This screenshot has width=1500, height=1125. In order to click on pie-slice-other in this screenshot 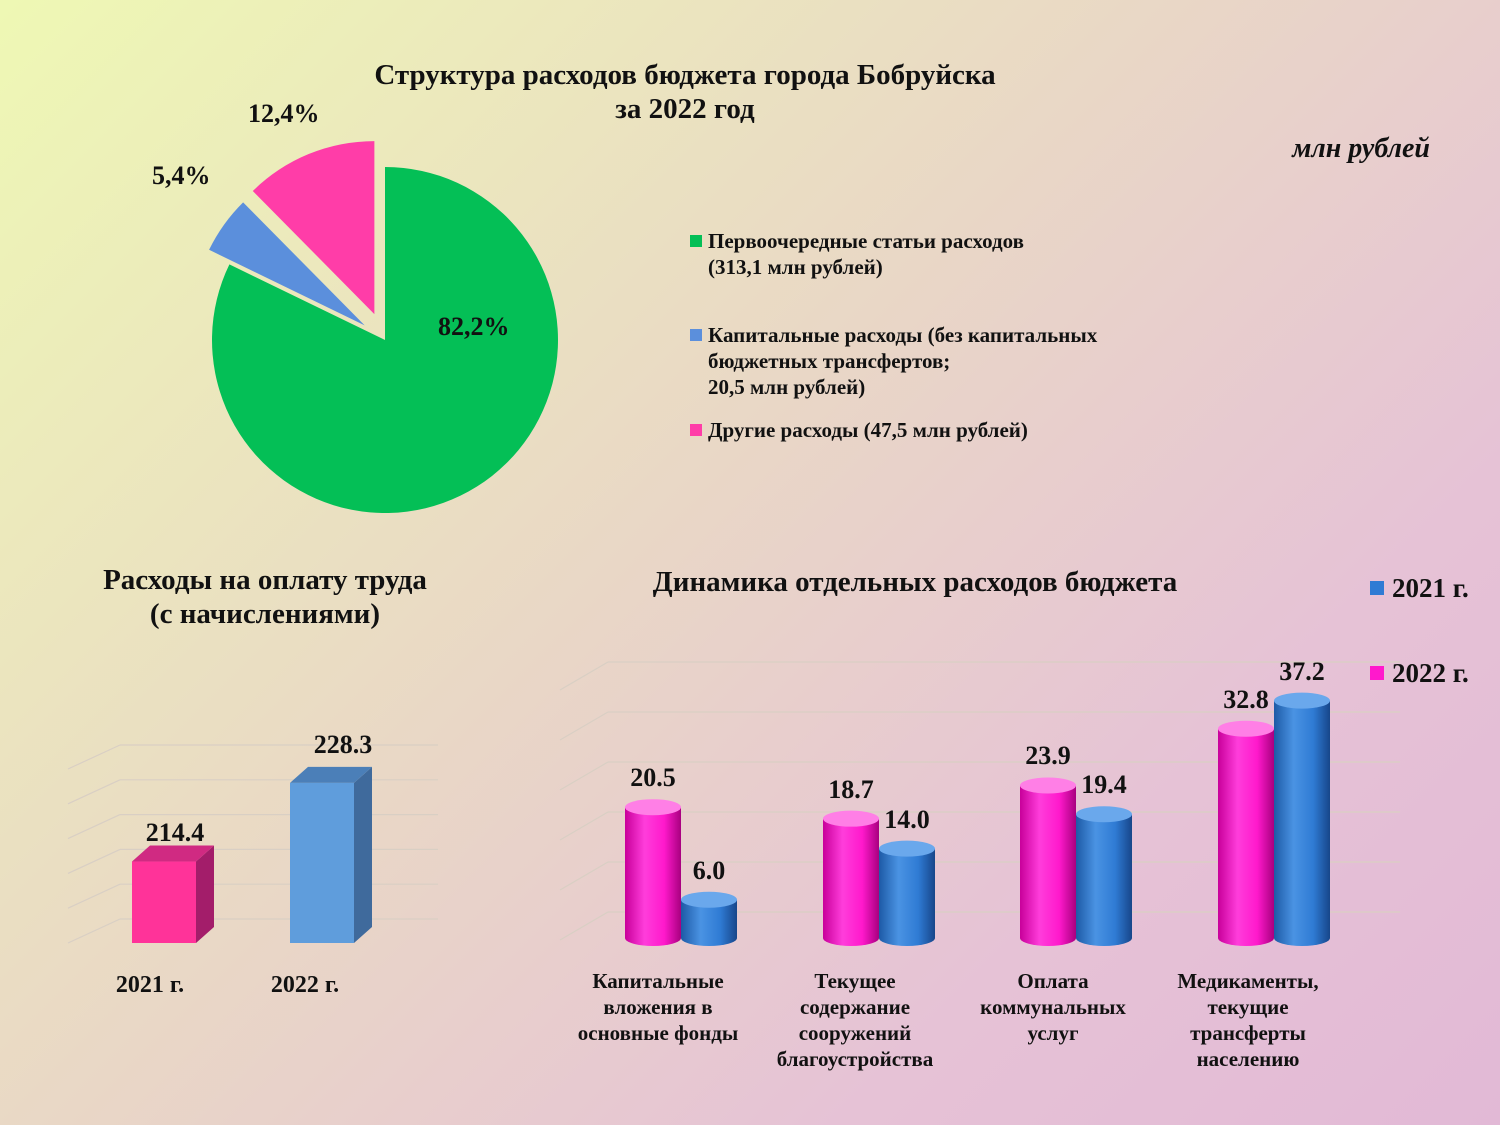, I will do `click(313, 228)`.